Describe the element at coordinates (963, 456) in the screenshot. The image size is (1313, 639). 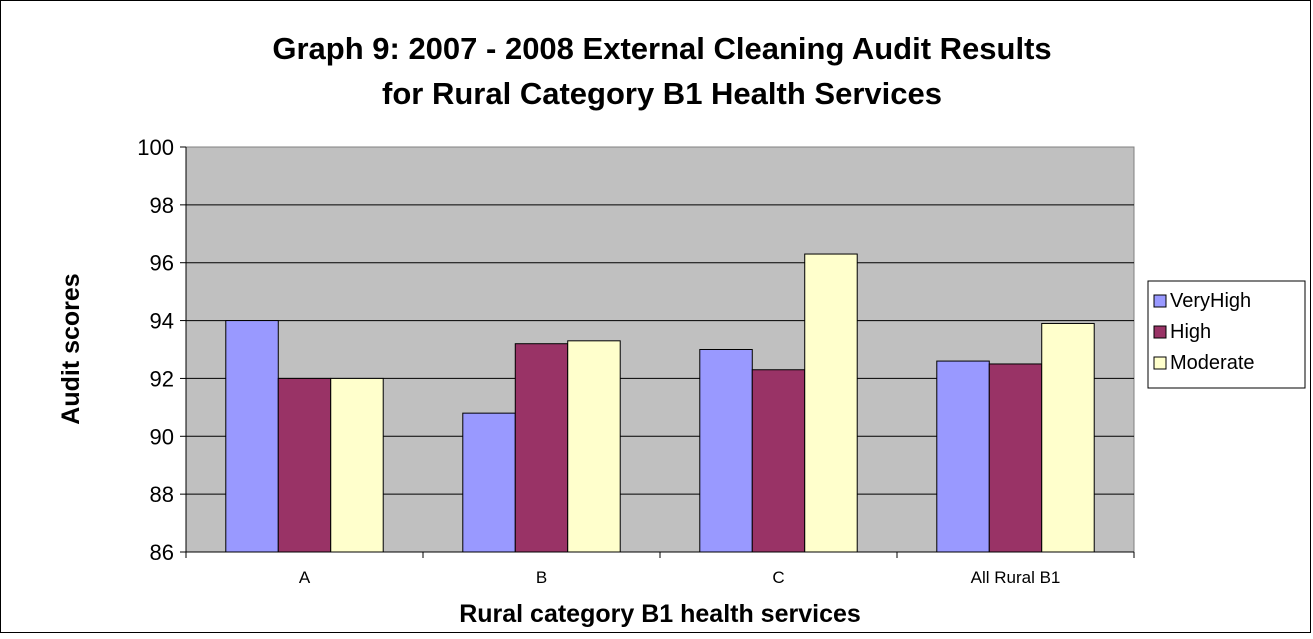
I see `bar-veryhigh-all-rural-b1` at that location.